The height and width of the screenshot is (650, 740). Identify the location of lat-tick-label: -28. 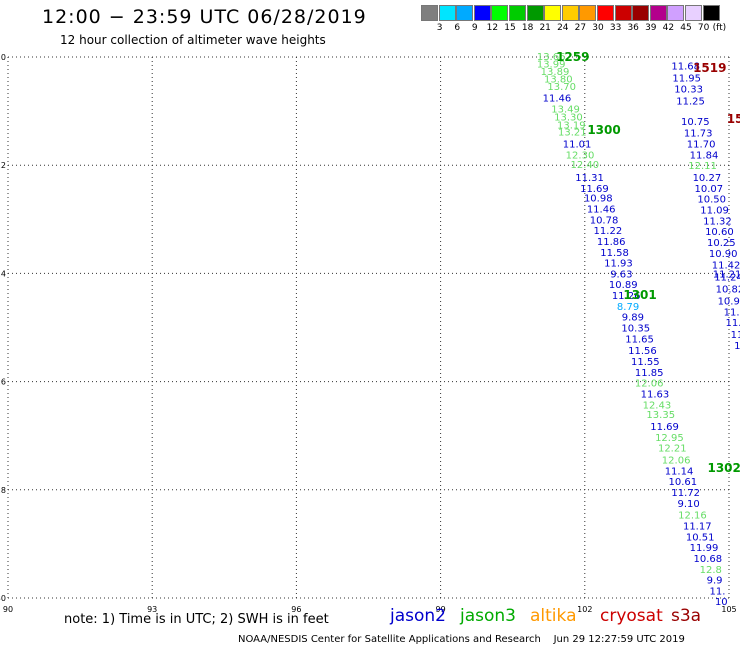
(3, 490).